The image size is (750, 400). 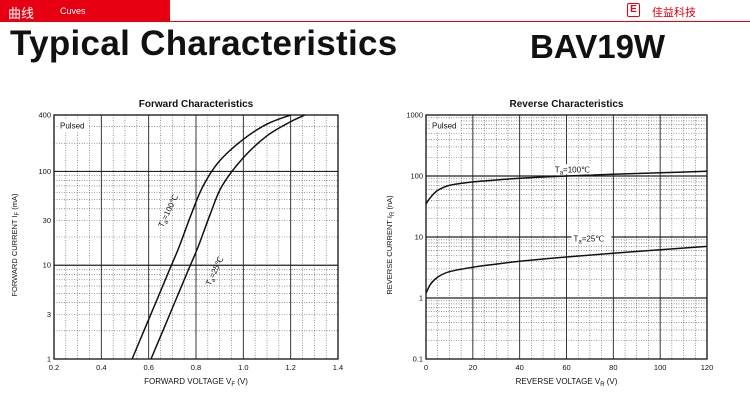 I want to click on x-tick-label: 40, so click(x=519, y=367).